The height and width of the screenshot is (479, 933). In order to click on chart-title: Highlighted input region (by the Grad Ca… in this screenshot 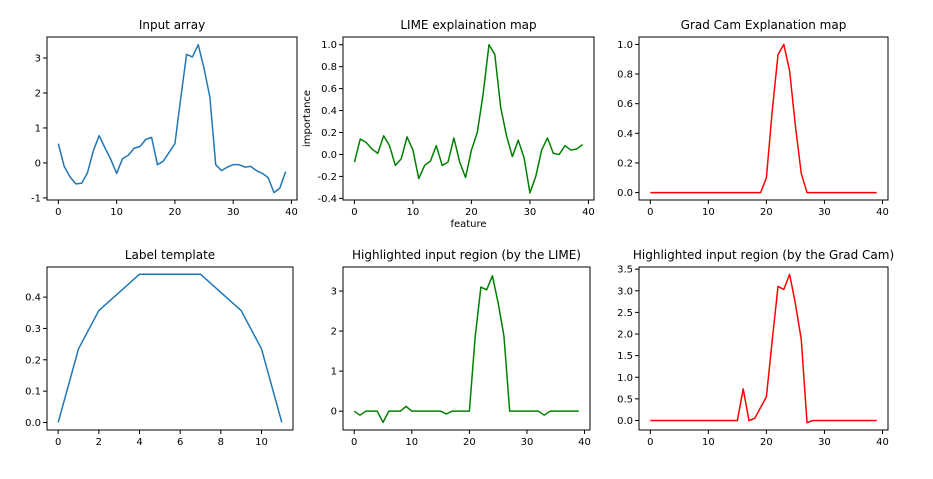, I will do `click(763, 255)`.